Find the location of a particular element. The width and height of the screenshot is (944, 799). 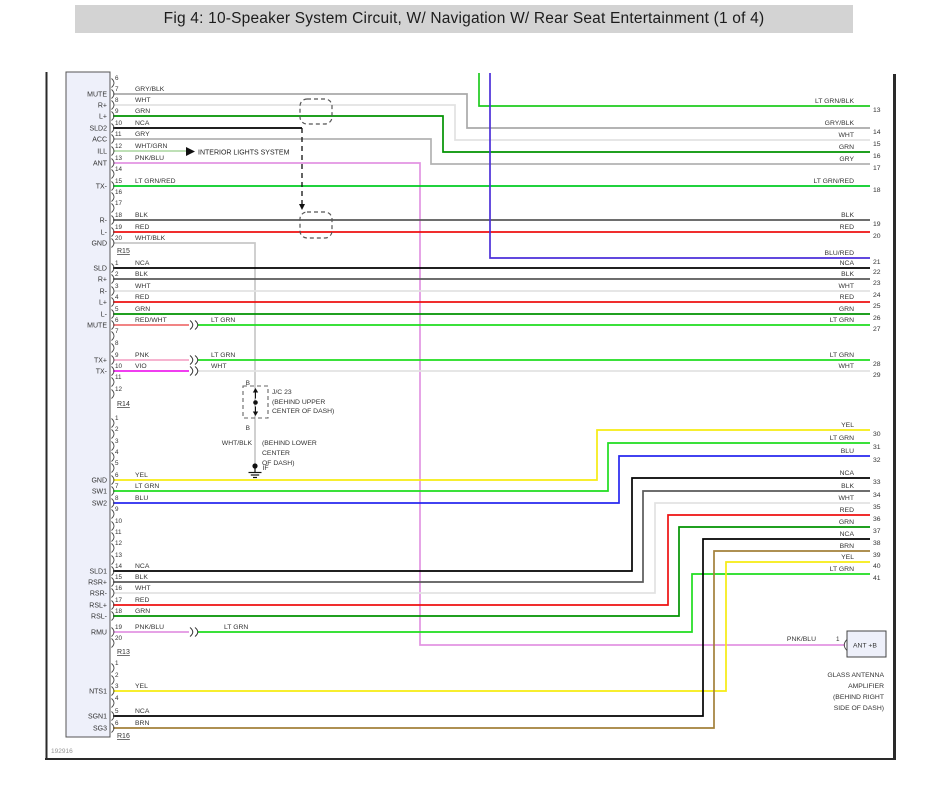

pin-number-r16-1: 1 is located at coordinates (117, 663).